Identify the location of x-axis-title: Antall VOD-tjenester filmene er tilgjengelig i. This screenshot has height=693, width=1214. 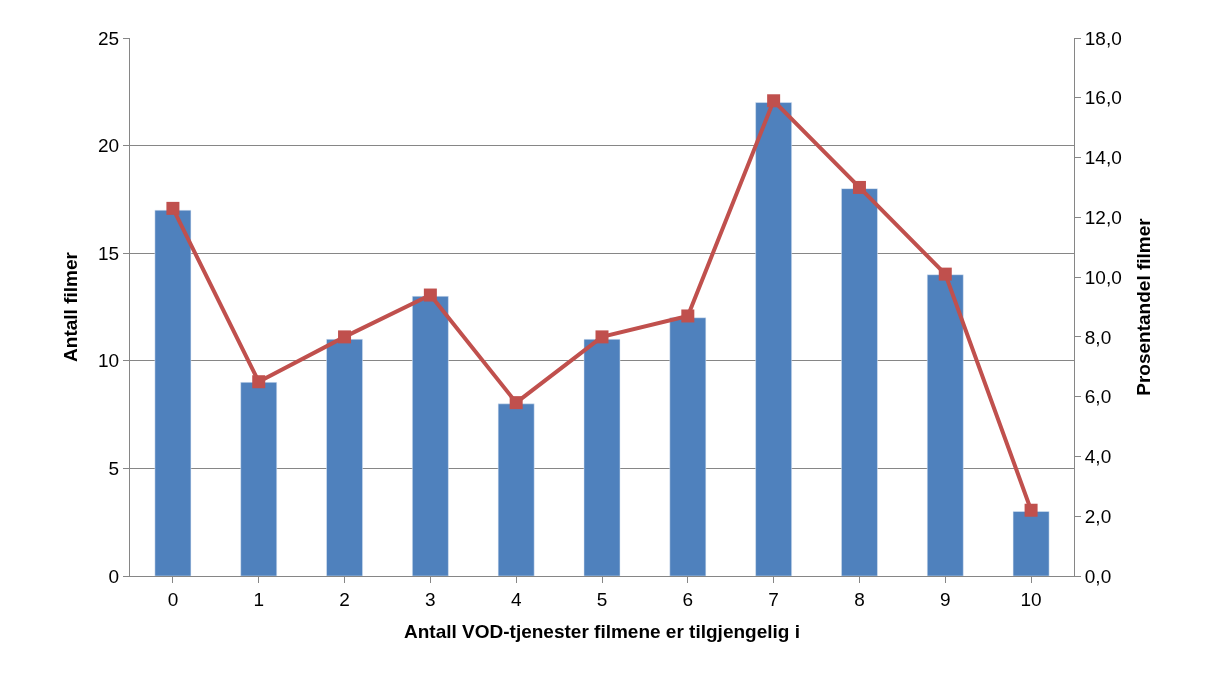
(602, 631).